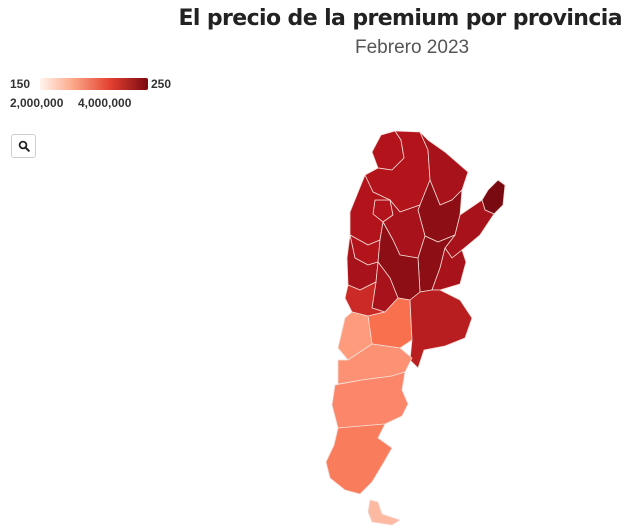 This screenshot has width=642, height=531. What do you see at coordinates (384, 512) in the screenshot?
I see `region-tierra-del-fuego` at bounding box center [384, 512].